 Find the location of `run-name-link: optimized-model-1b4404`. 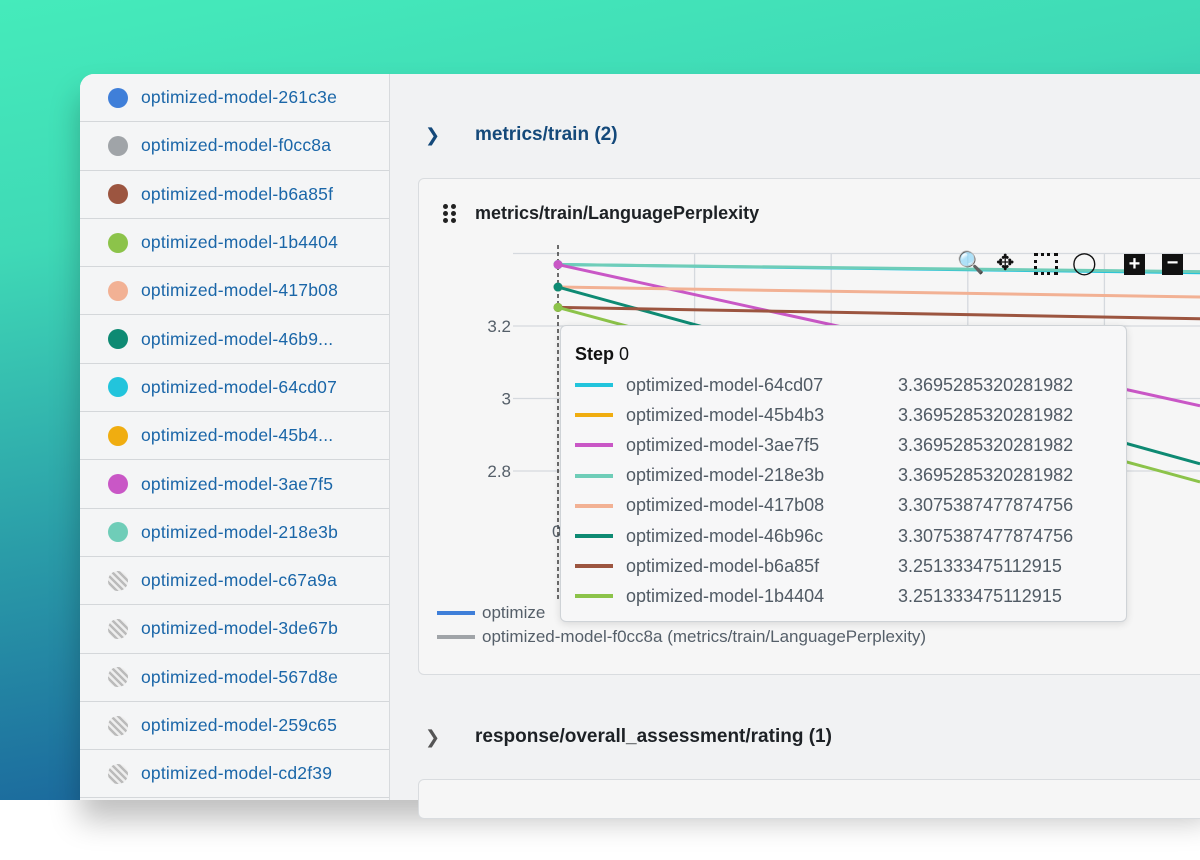

run-name-link: optimized-model-1b4404 is located at coordinates (240, 242).